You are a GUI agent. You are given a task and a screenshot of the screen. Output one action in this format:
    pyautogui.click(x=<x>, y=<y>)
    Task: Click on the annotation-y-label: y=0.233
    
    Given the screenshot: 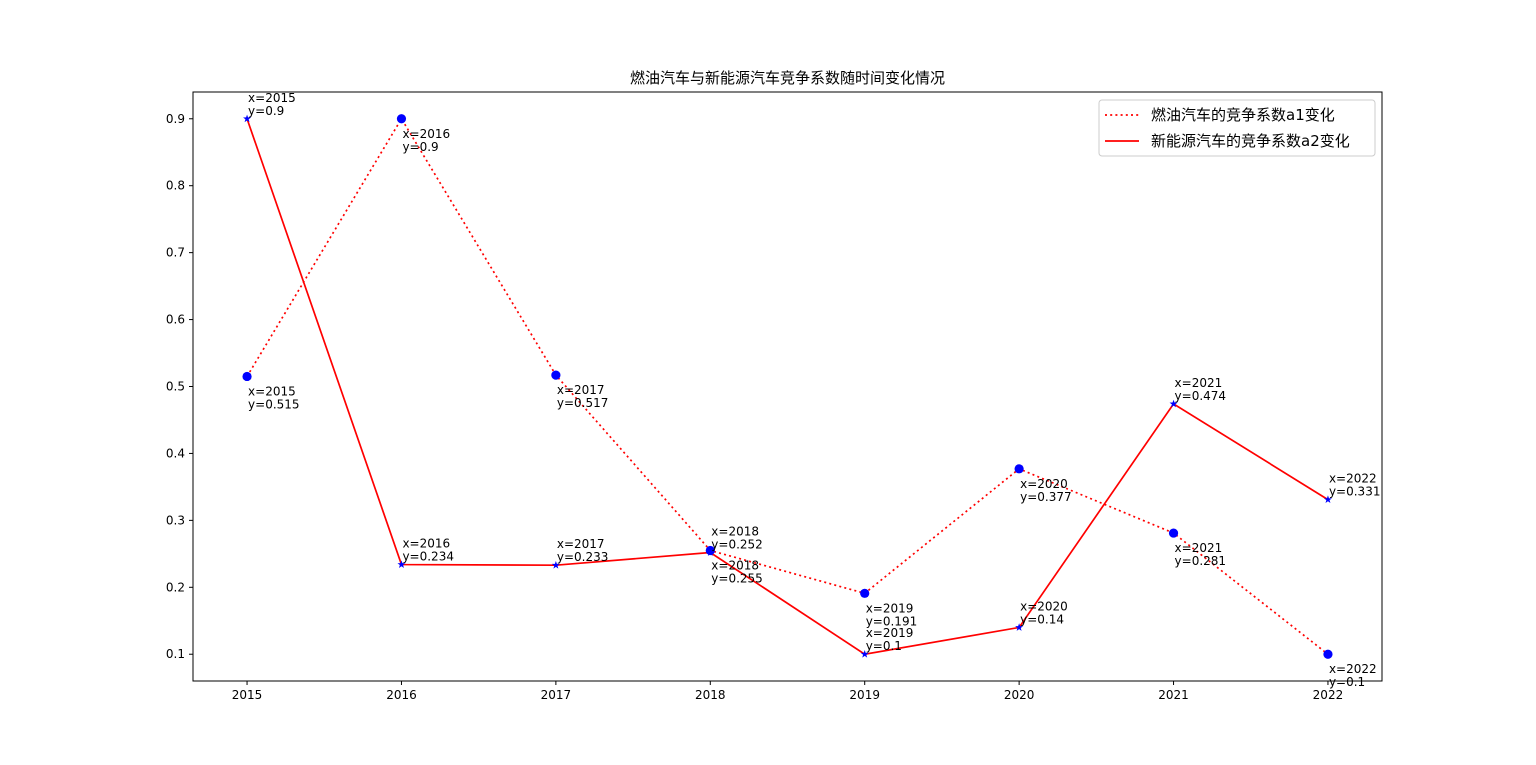 What is the action you would take?
    pyautogui.click(x=583, y=557)
    